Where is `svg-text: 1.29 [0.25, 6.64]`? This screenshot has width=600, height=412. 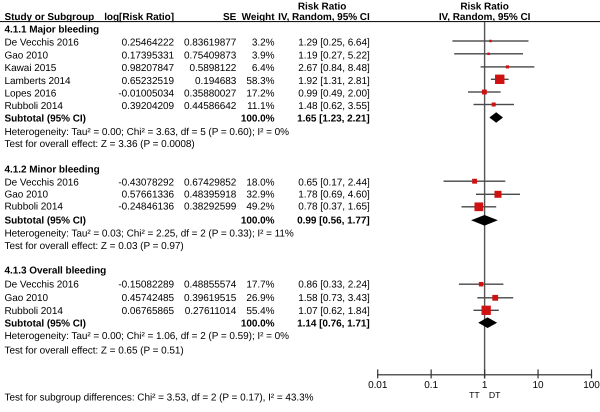
svg-text: 1.29 [0.25, 6.64] is located at coordinates (334, 42).